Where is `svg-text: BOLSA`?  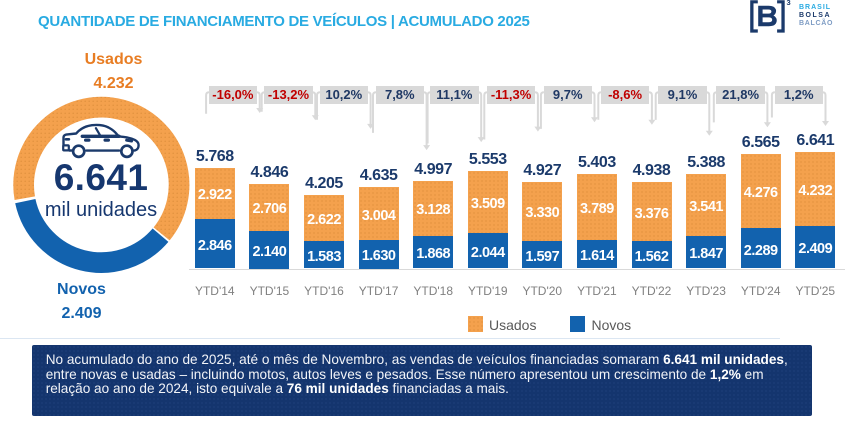 svg-text: BOLSA is located at coordinates (815, 15).